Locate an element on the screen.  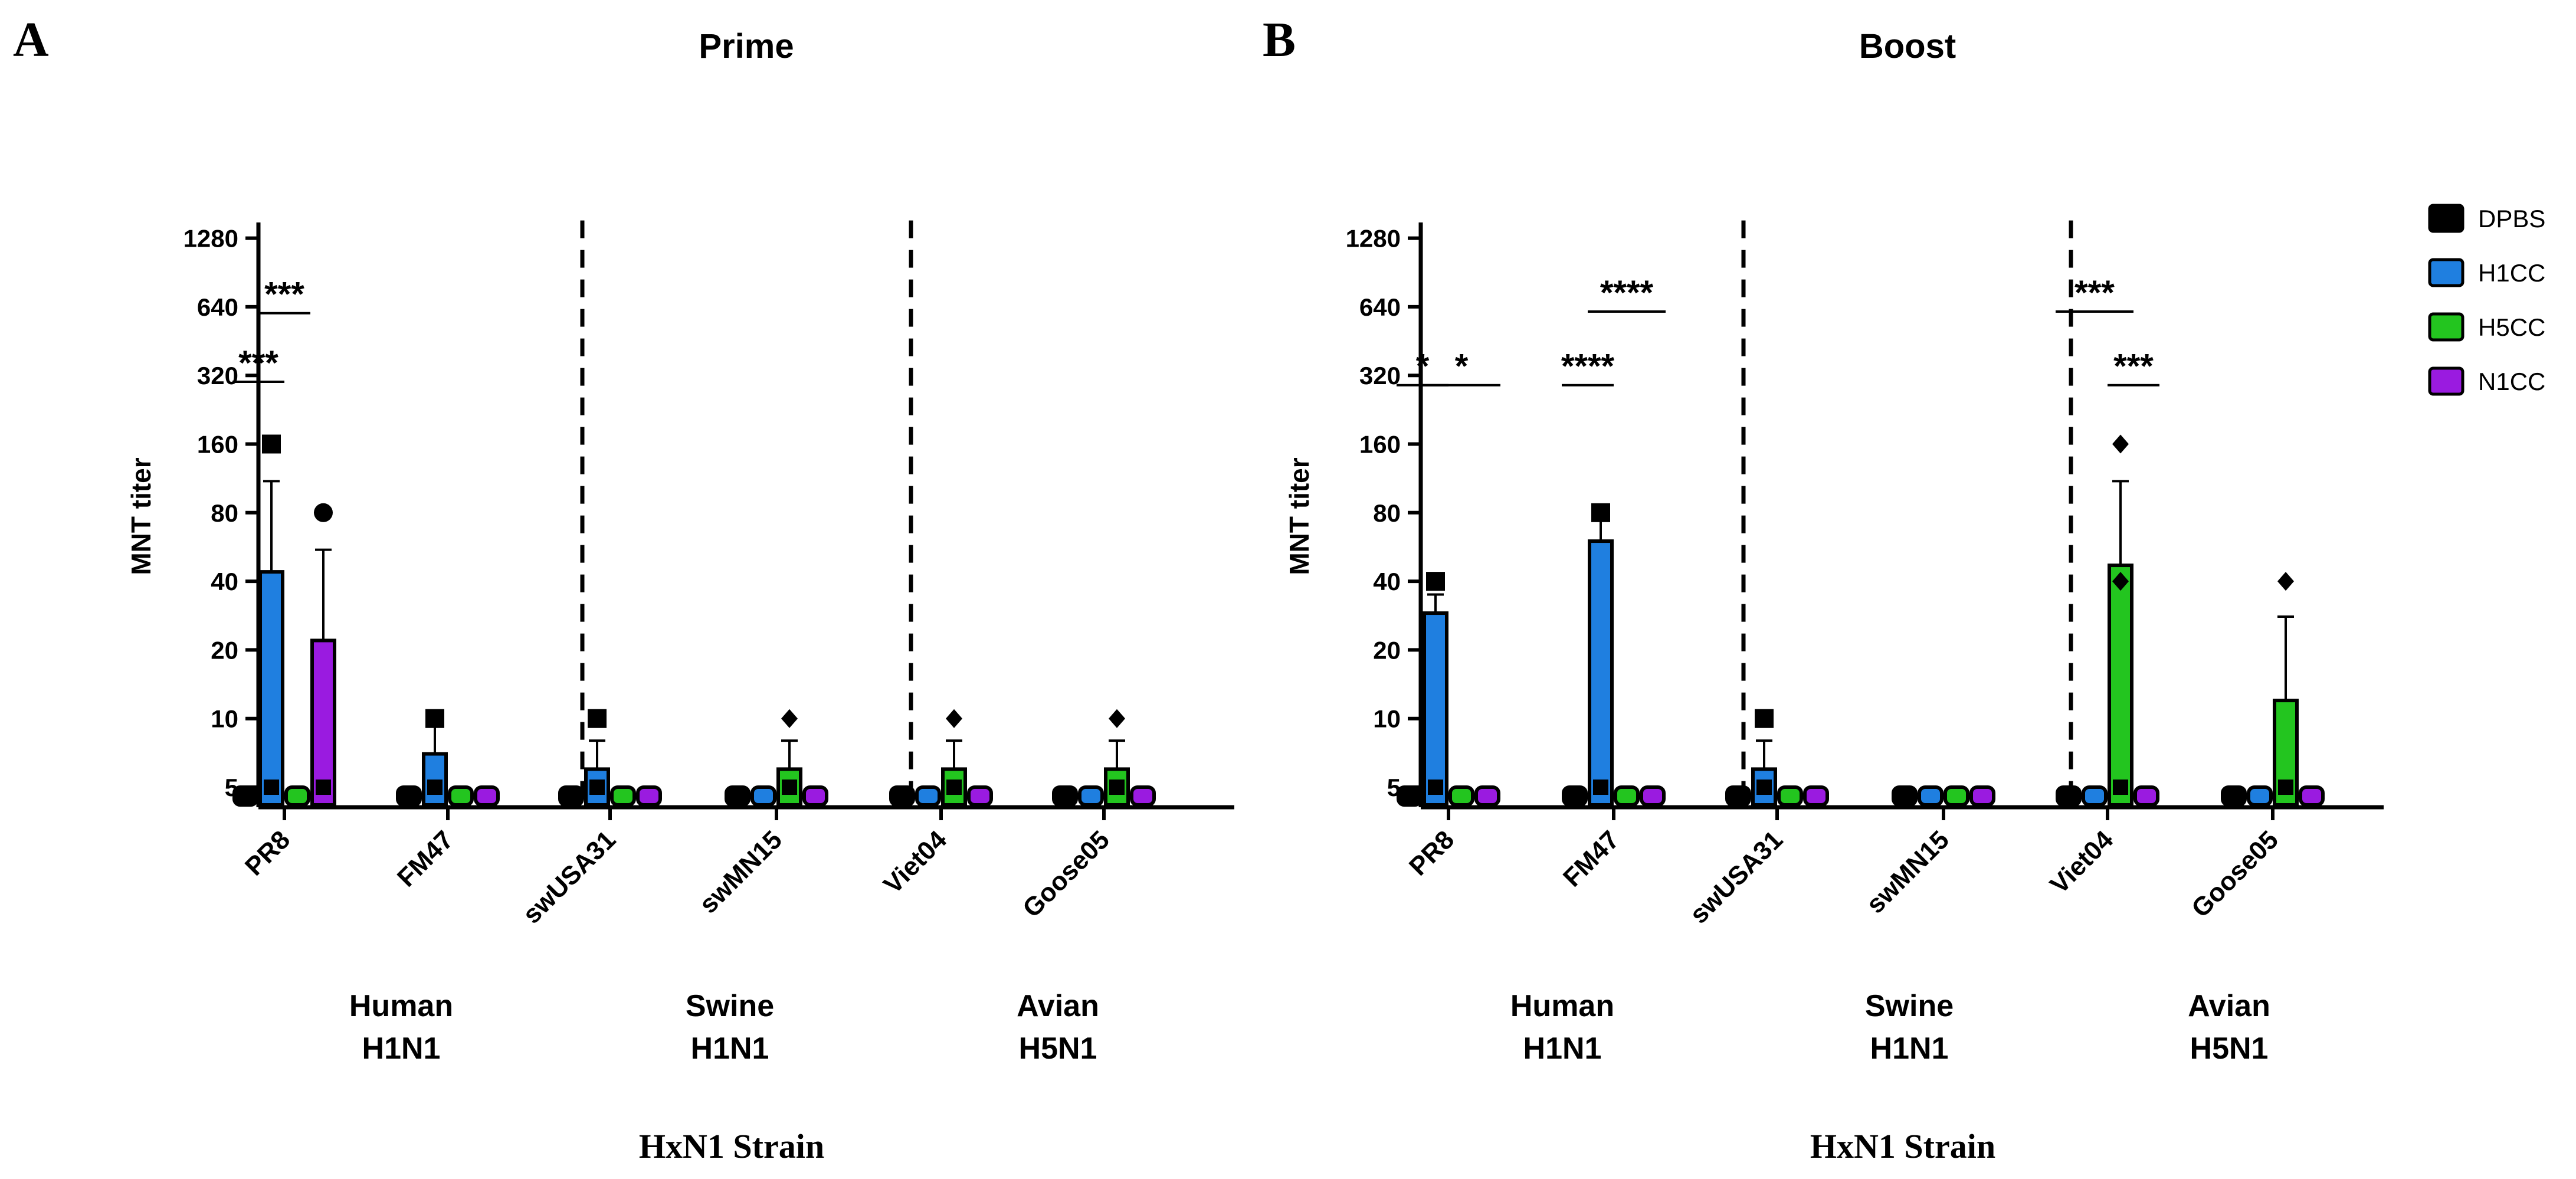
legend: DPBS H1CC H5CC N1CC is located at coordinates (2486, 300).